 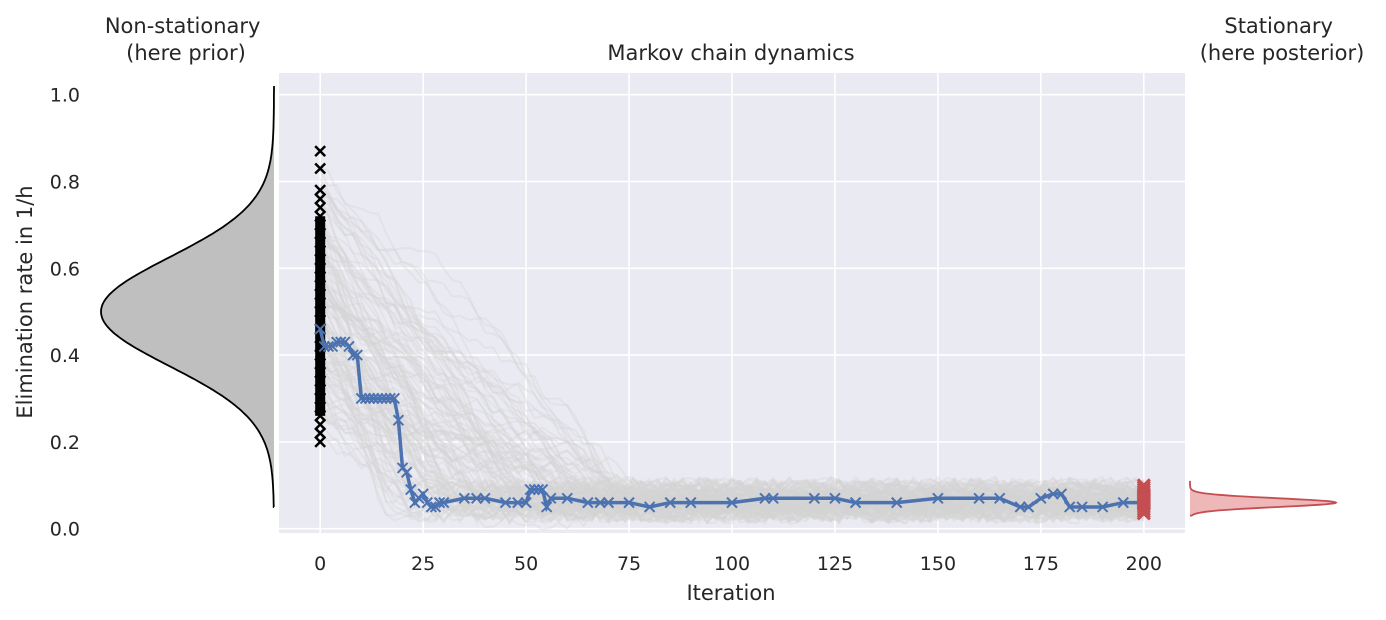 What do you see at coordinates (526, 564) in the screenshot?
I see `x-tick-label: 50` at bounding box center [526, 564].